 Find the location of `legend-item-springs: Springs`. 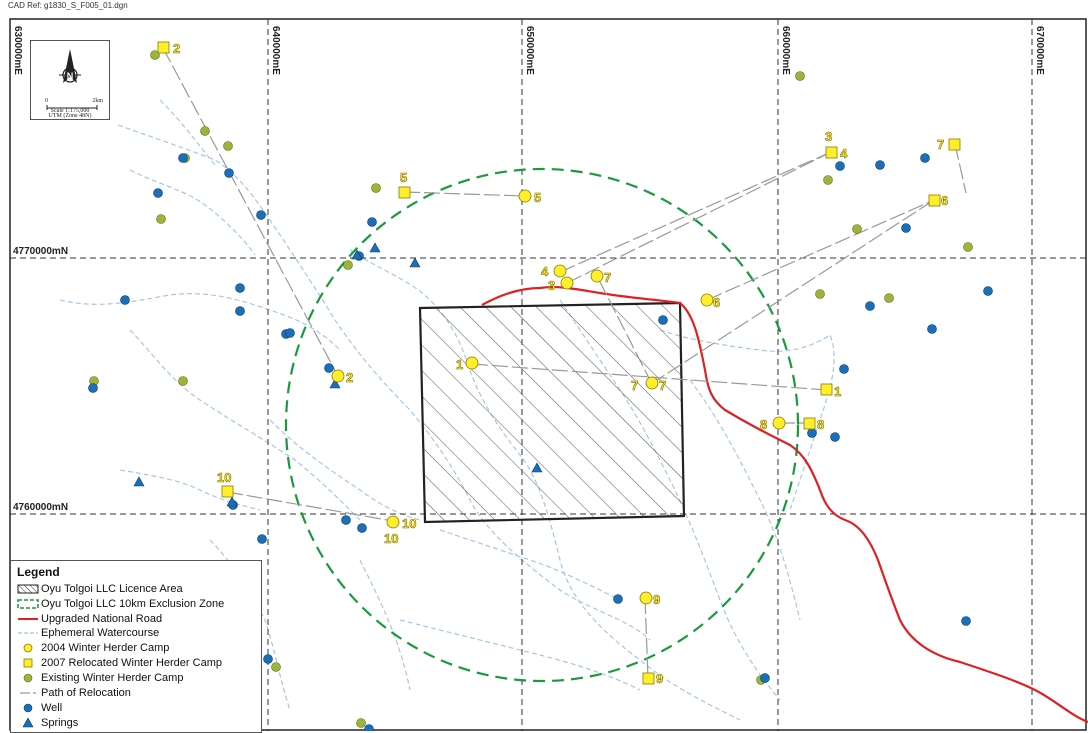

legend-item-springs: Springs is located at coordinates (46, 722).